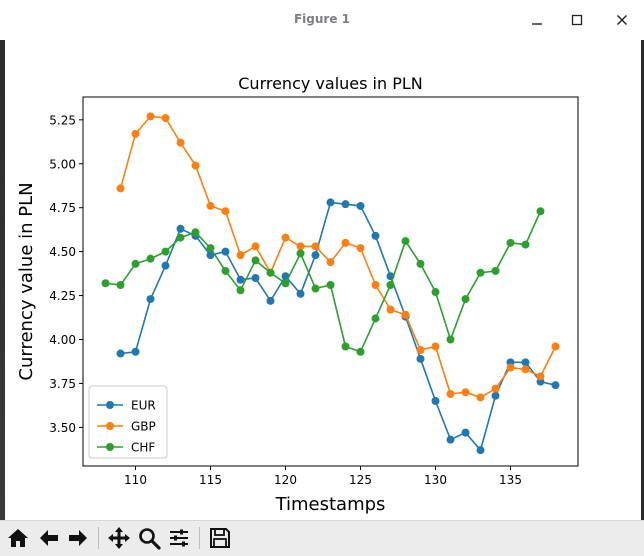 Image resolution: width=644 pixels, height=556 pixels. Describe the element at coordinates (143, 427) in the screenshot. I see `legend-label-gbp: GBP` at that location.